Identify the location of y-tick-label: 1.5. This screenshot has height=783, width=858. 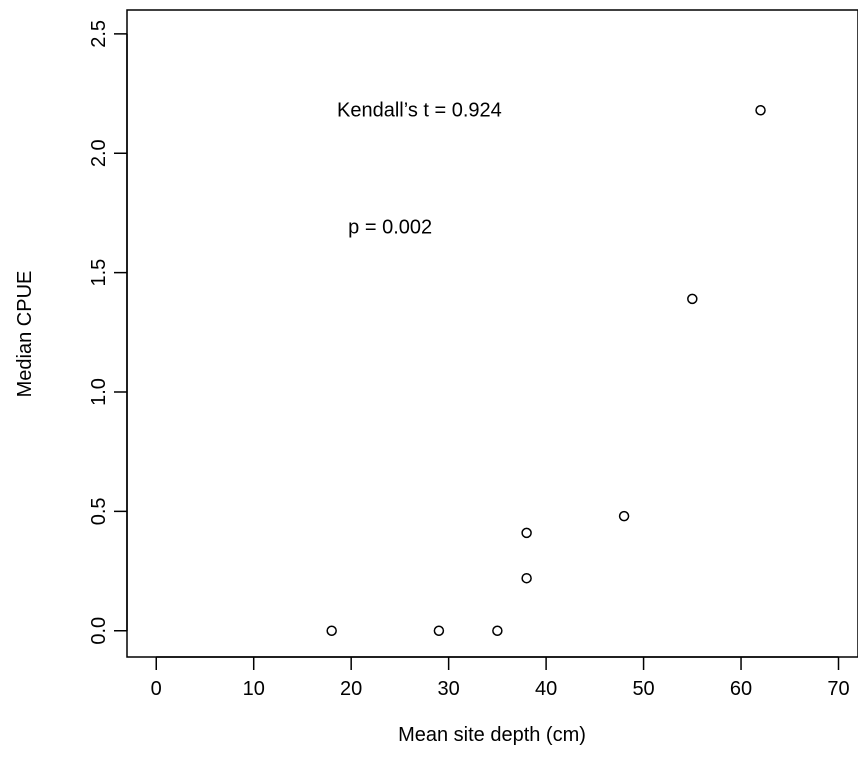
(99, 273).